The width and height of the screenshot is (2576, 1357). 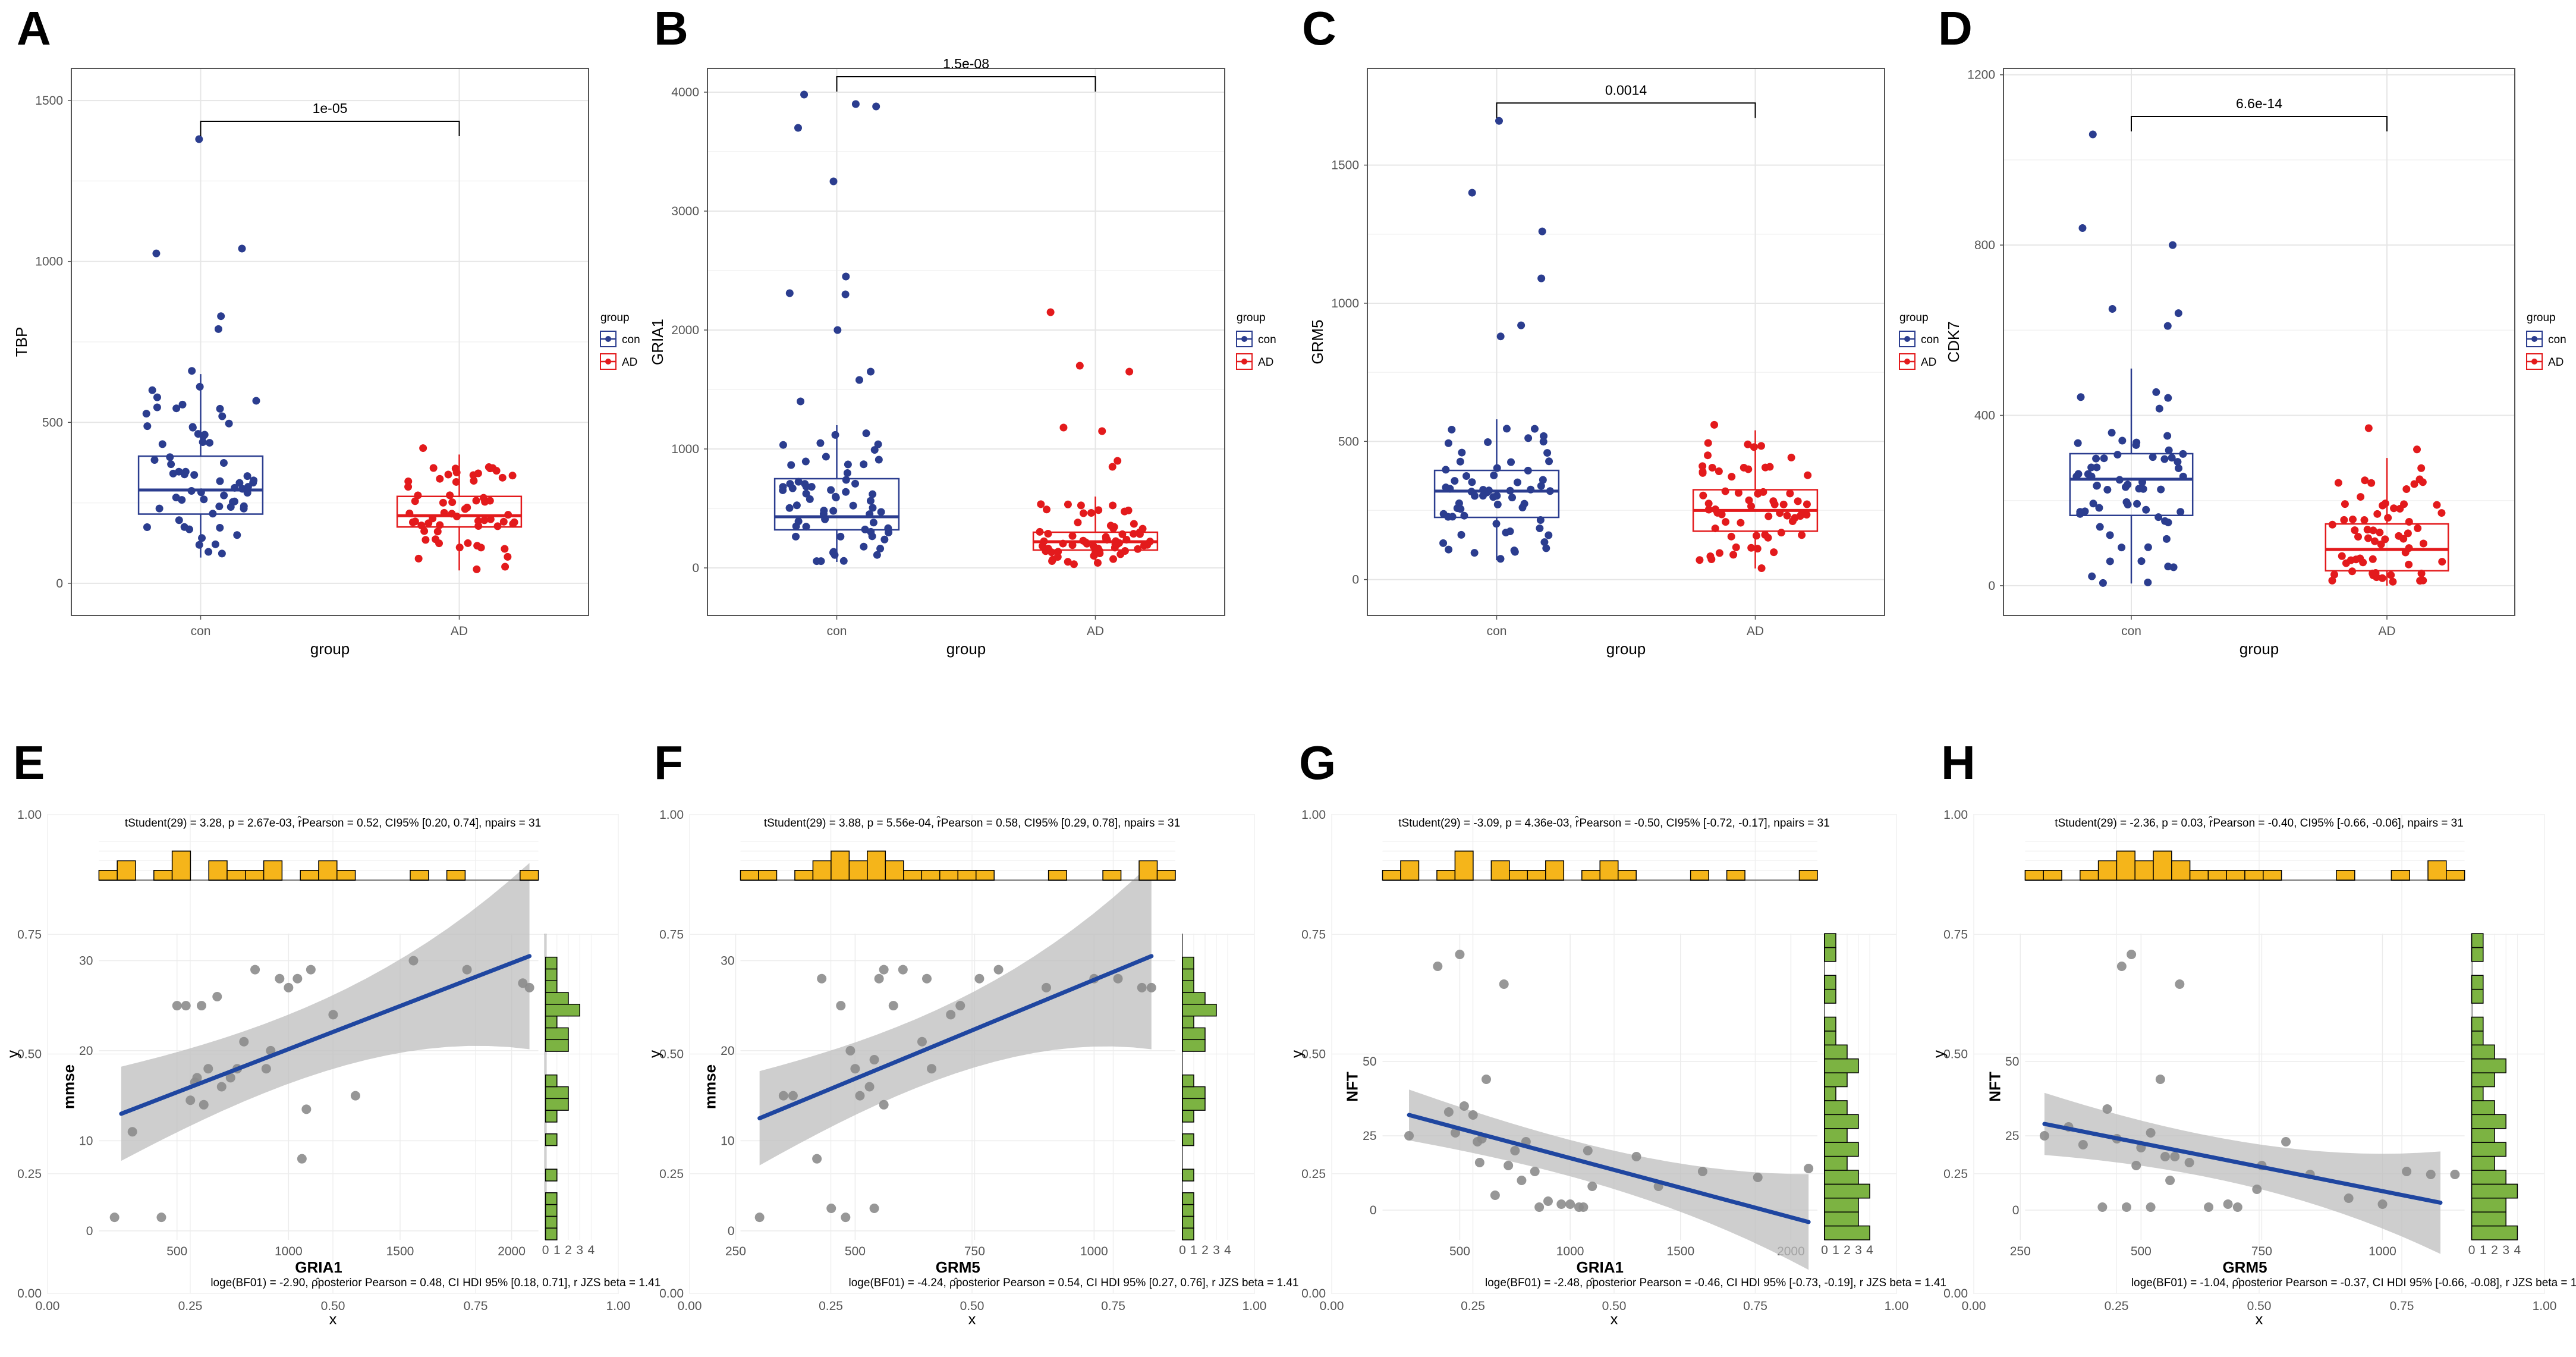 I want to click on outer-y-tick-label: 0.25, so click(x=671, y=1174).